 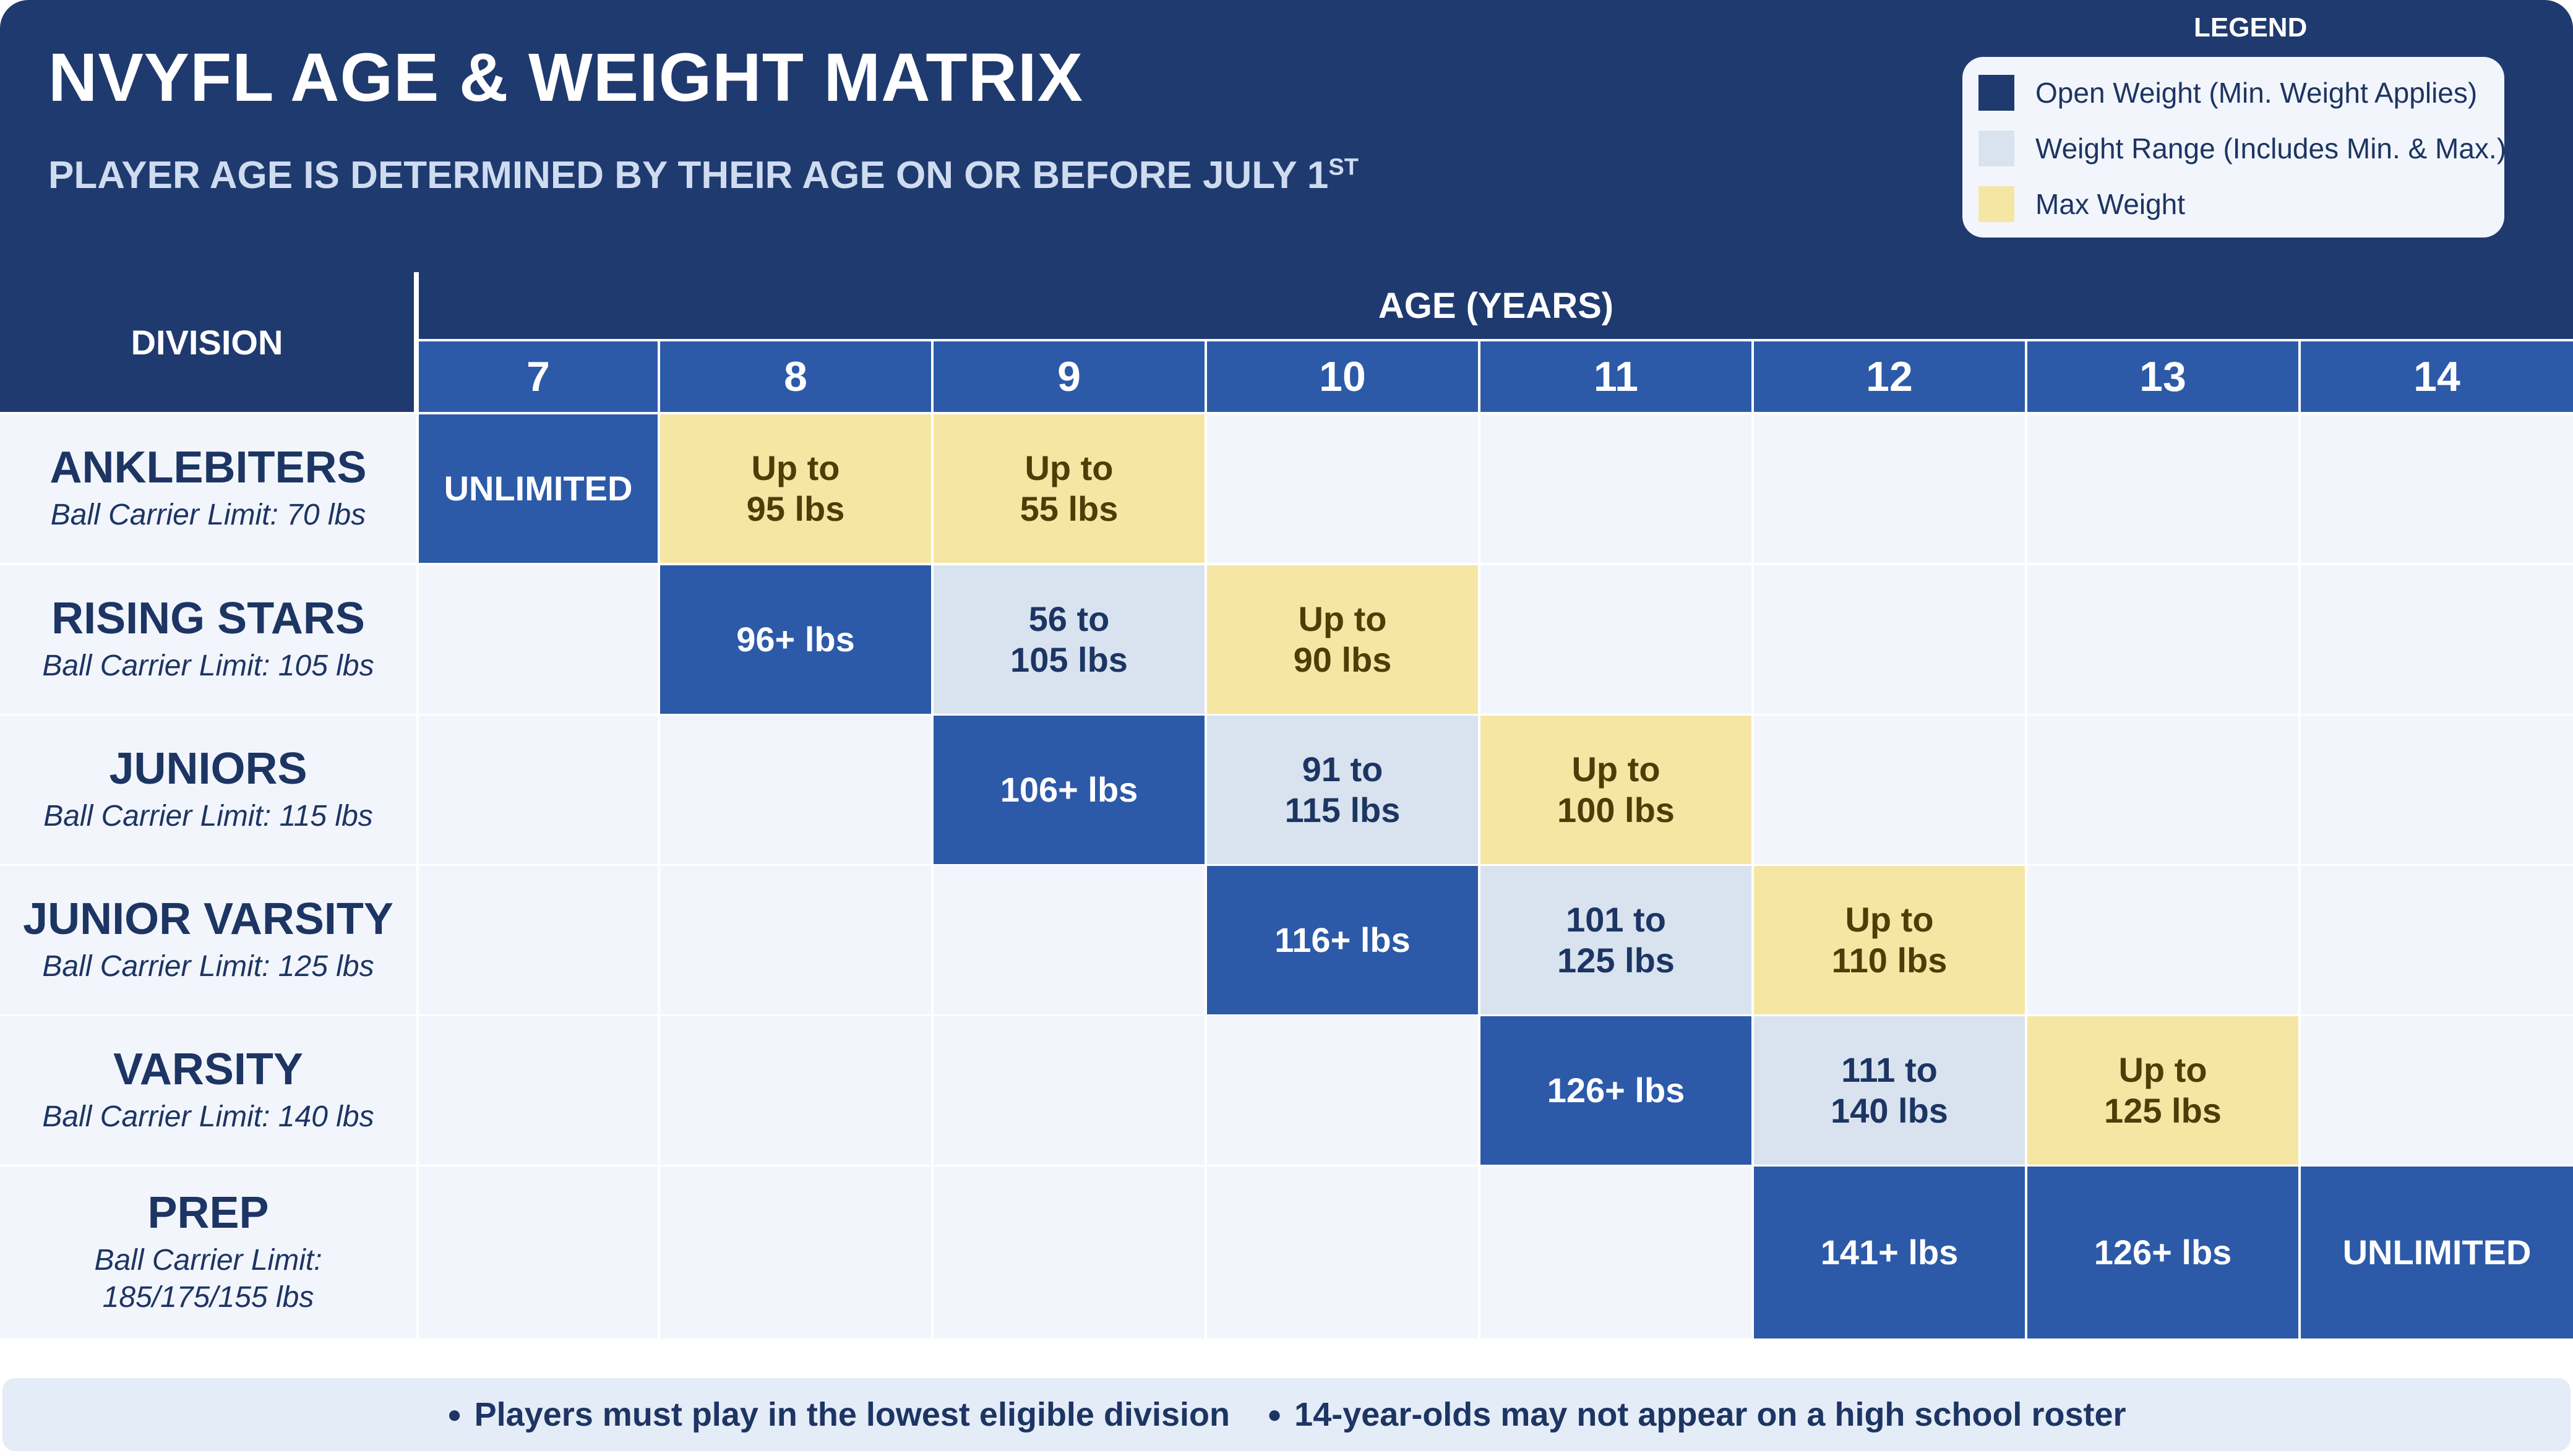 I want to click on division-header: DIVISION, so click(x=208, y=342).